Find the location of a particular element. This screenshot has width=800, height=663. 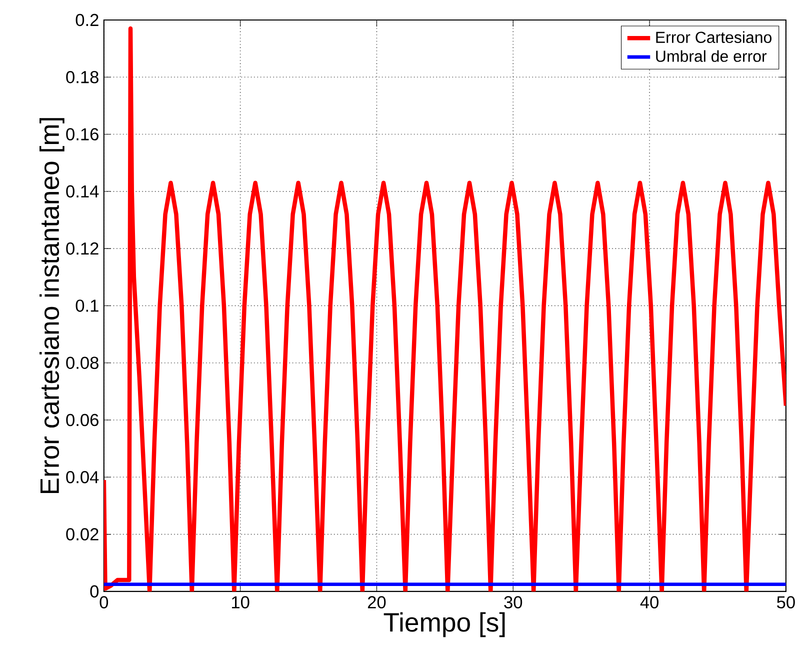

y-tick-label: 0.12 is located at coordinates (82, 248).